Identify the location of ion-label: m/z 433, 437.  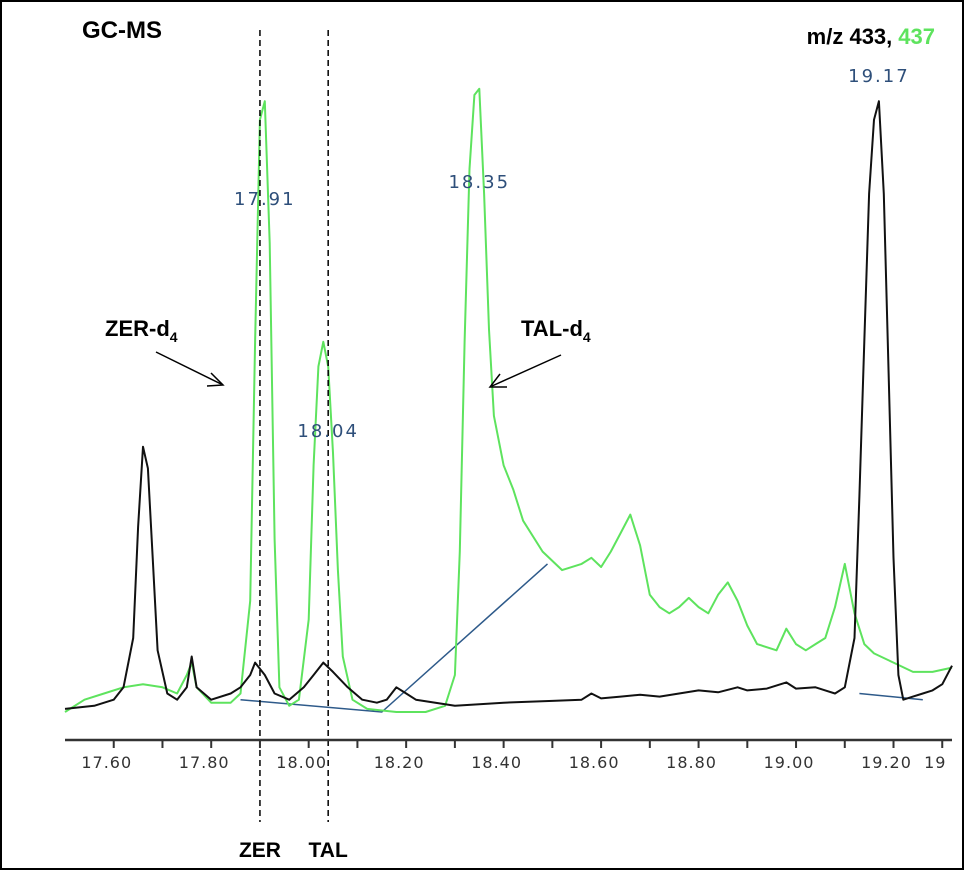
(871, 36).